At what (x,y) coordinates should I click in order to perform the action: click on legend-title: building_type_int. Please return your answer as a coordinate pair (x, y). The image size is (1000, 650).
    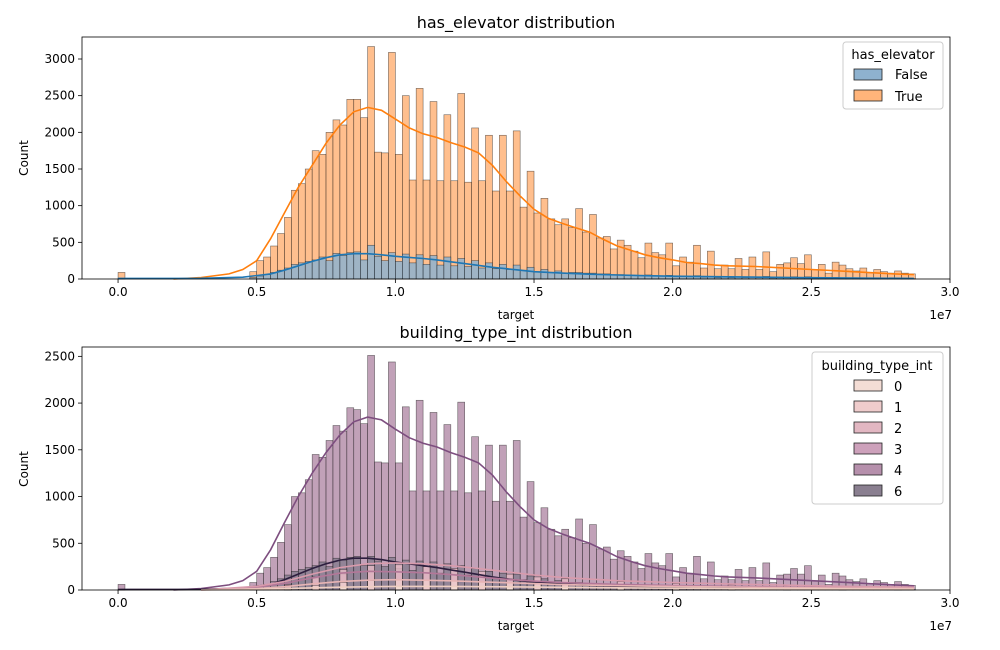
    Looking at the image, I should click on (876, 366).